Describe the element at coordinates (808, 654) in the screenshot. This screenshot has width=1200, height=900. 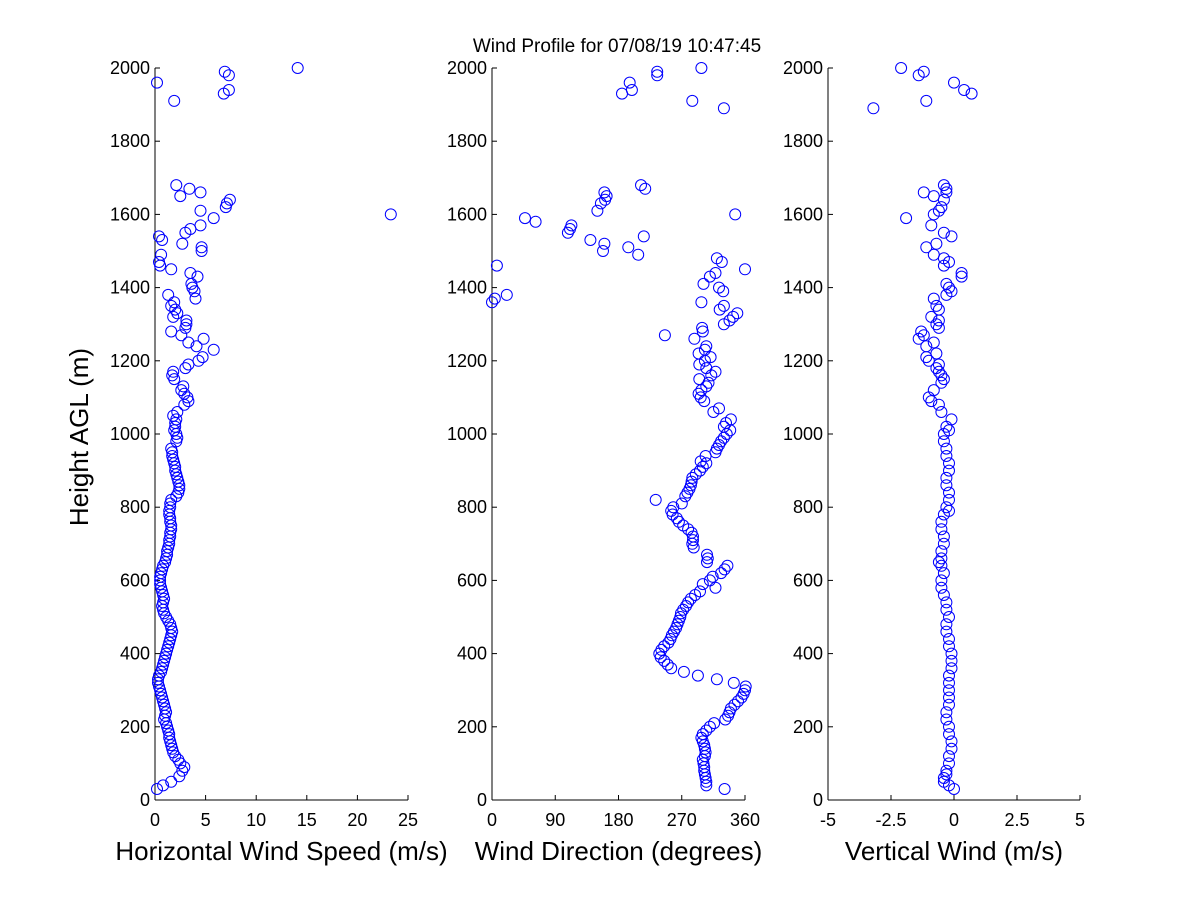
I see `y-tick-label: 400` at that location.